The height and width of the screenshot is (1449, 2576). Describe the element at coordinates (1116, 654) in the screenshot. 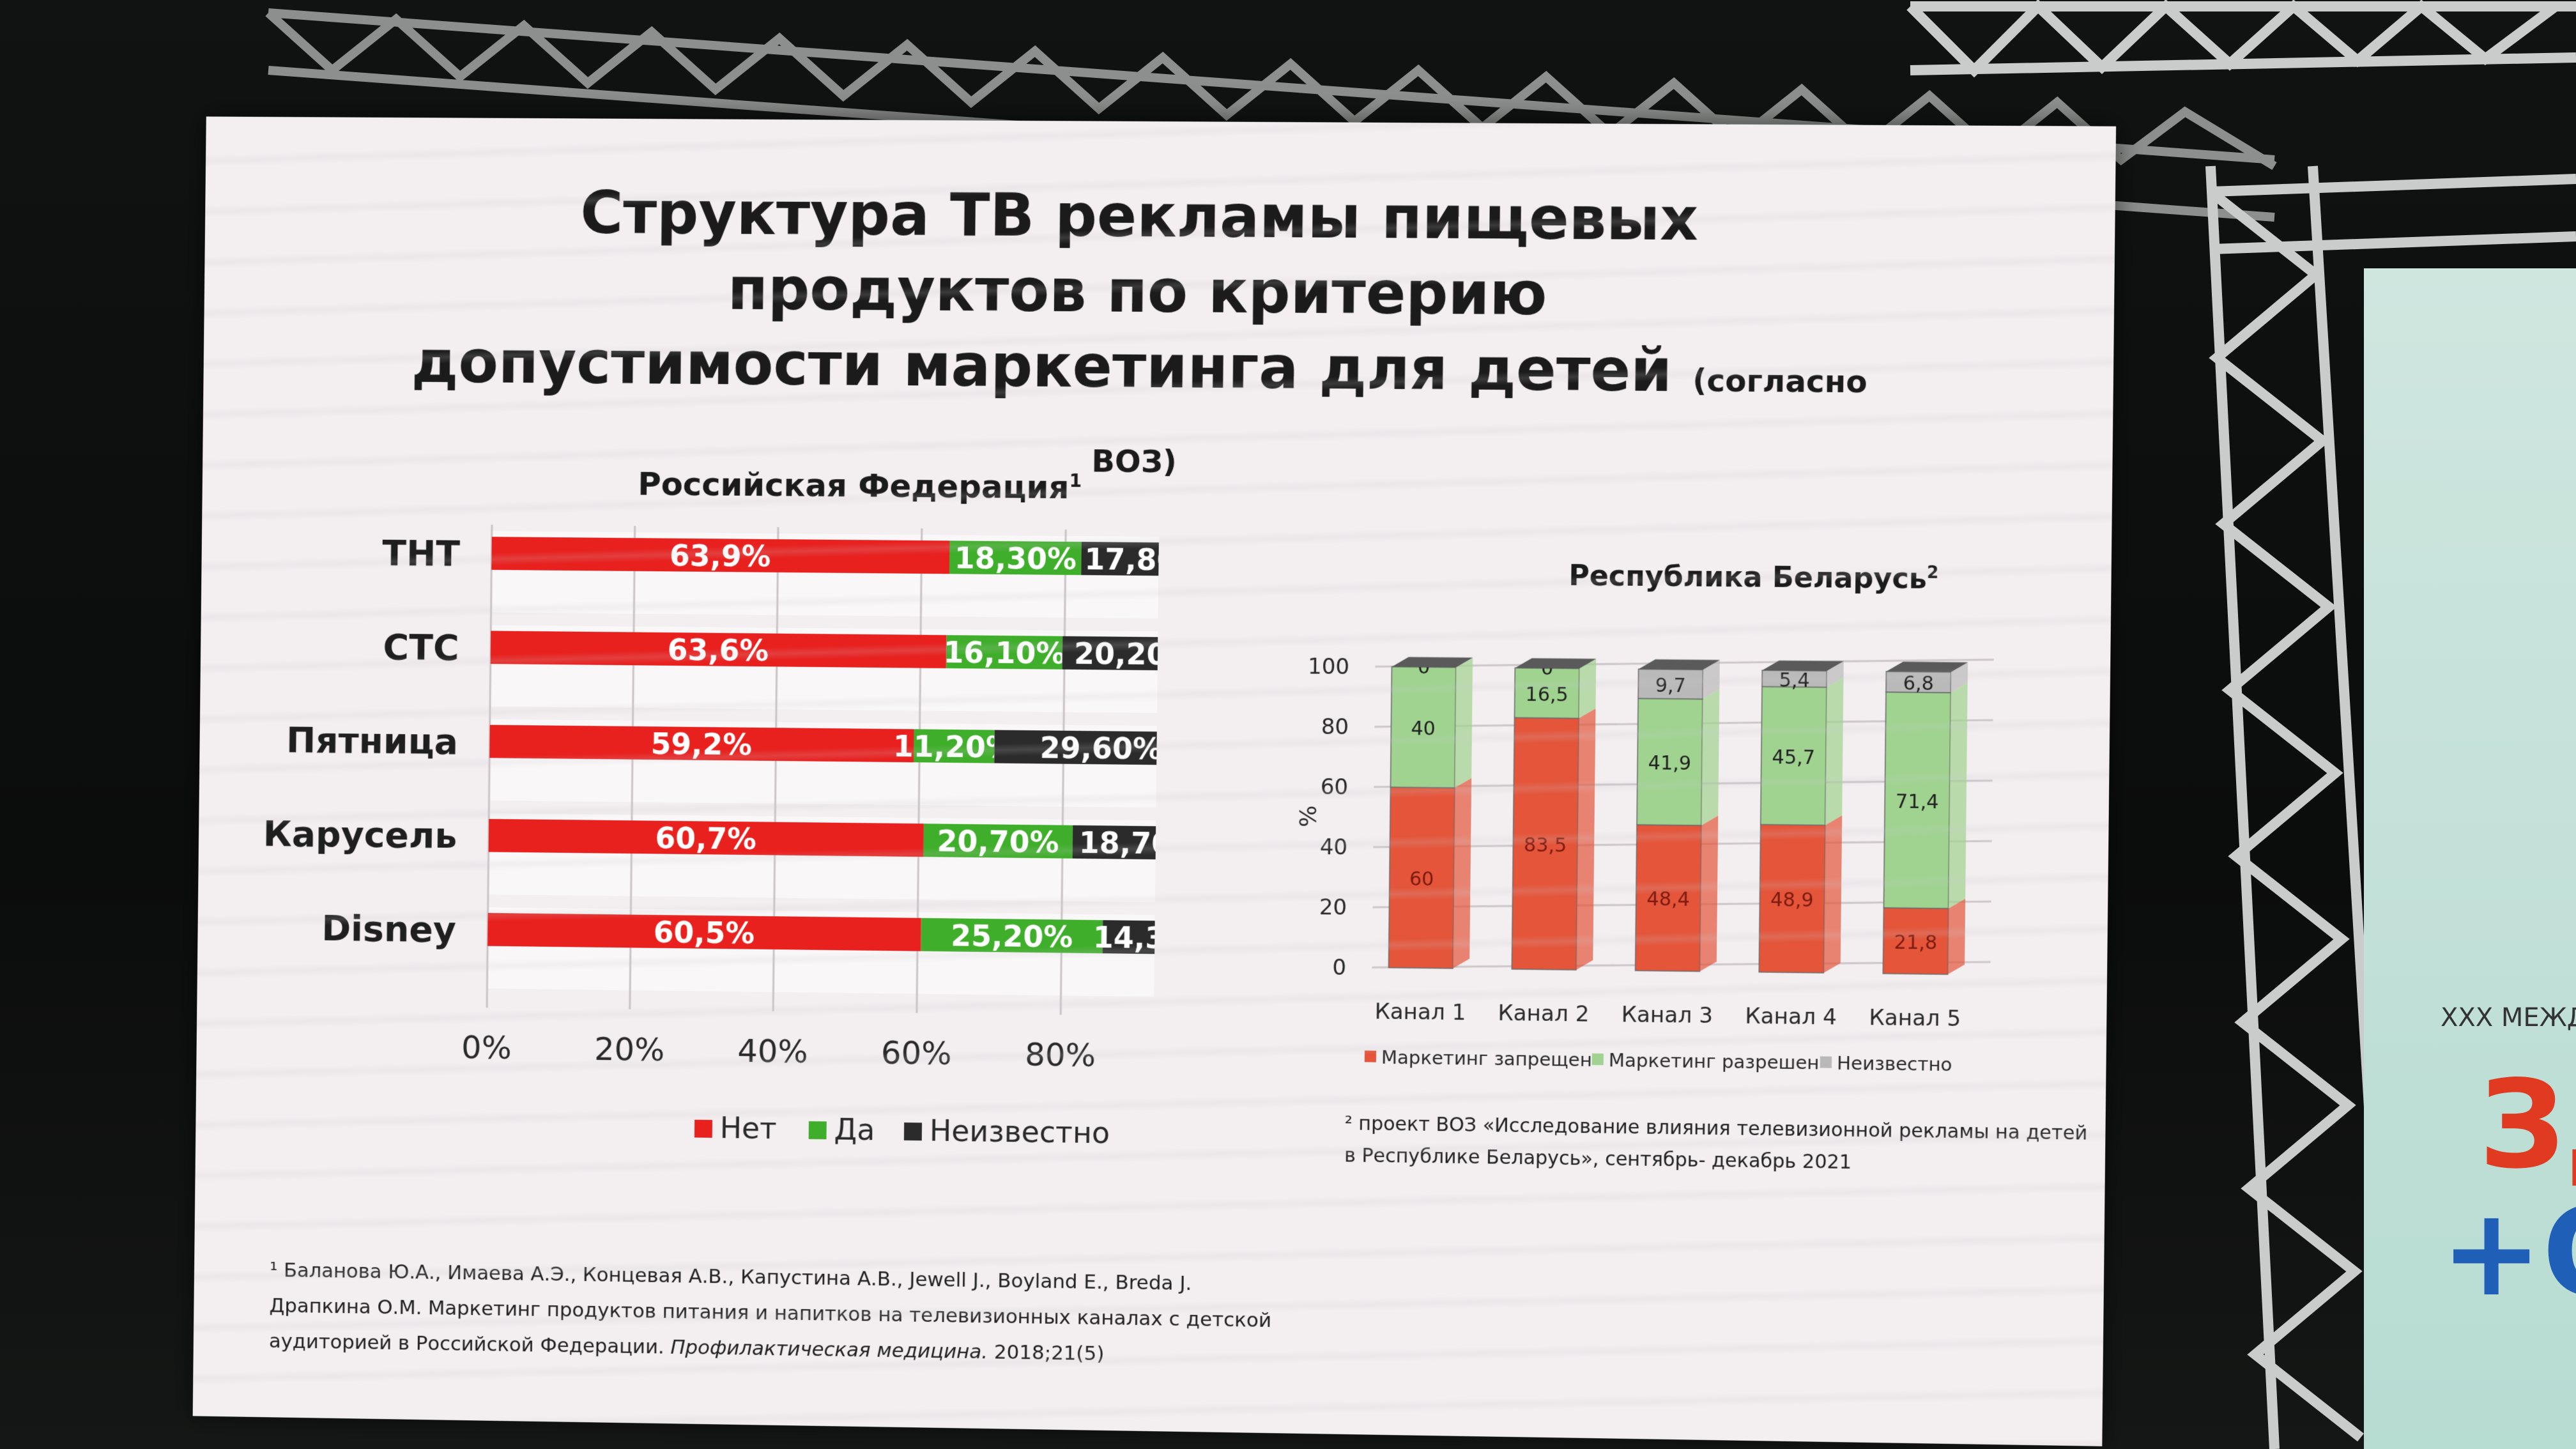

I see `bar-data-label: 20,20%` at that location.